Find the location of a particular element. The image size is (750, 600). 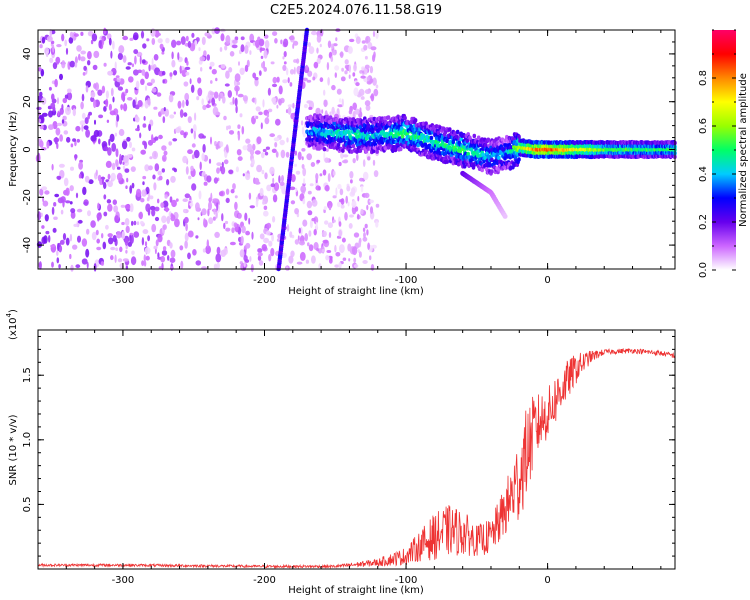

x-tick-label: -300 is located at coordinates (123, 580).